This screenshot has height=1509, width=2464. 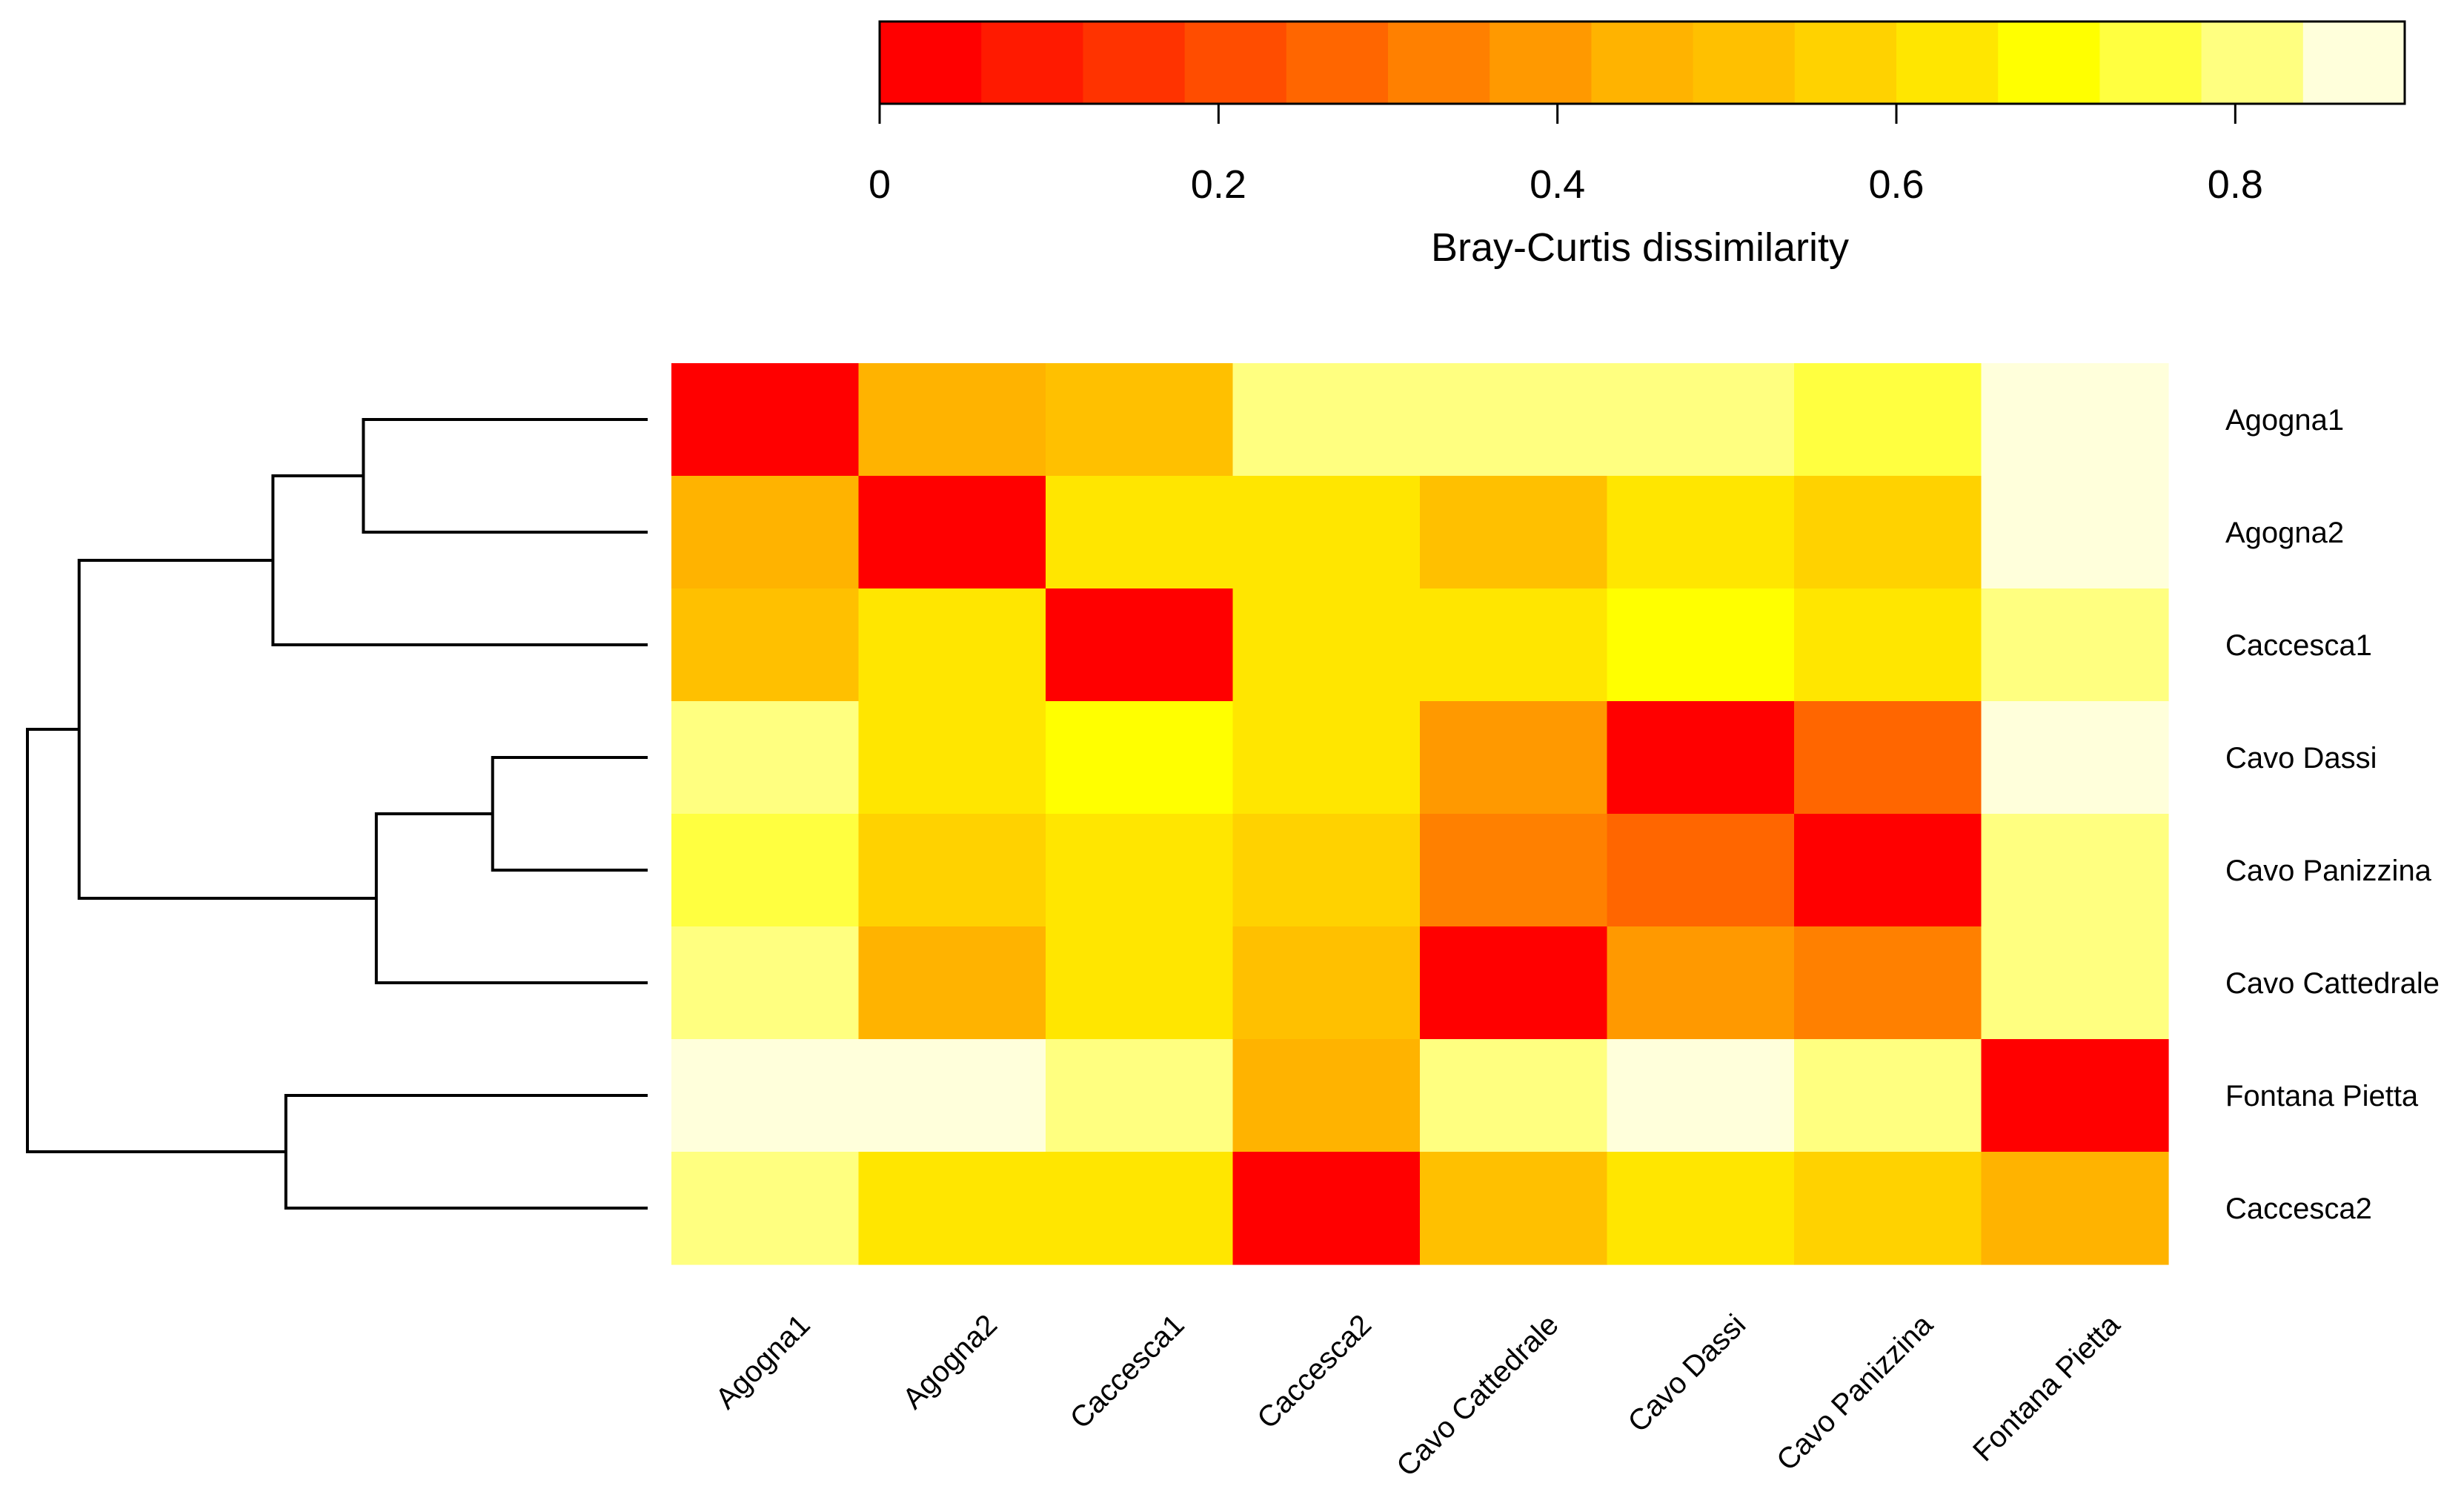 I want to click on column-label: Caccesca2, so click(x=1314, y=1371).